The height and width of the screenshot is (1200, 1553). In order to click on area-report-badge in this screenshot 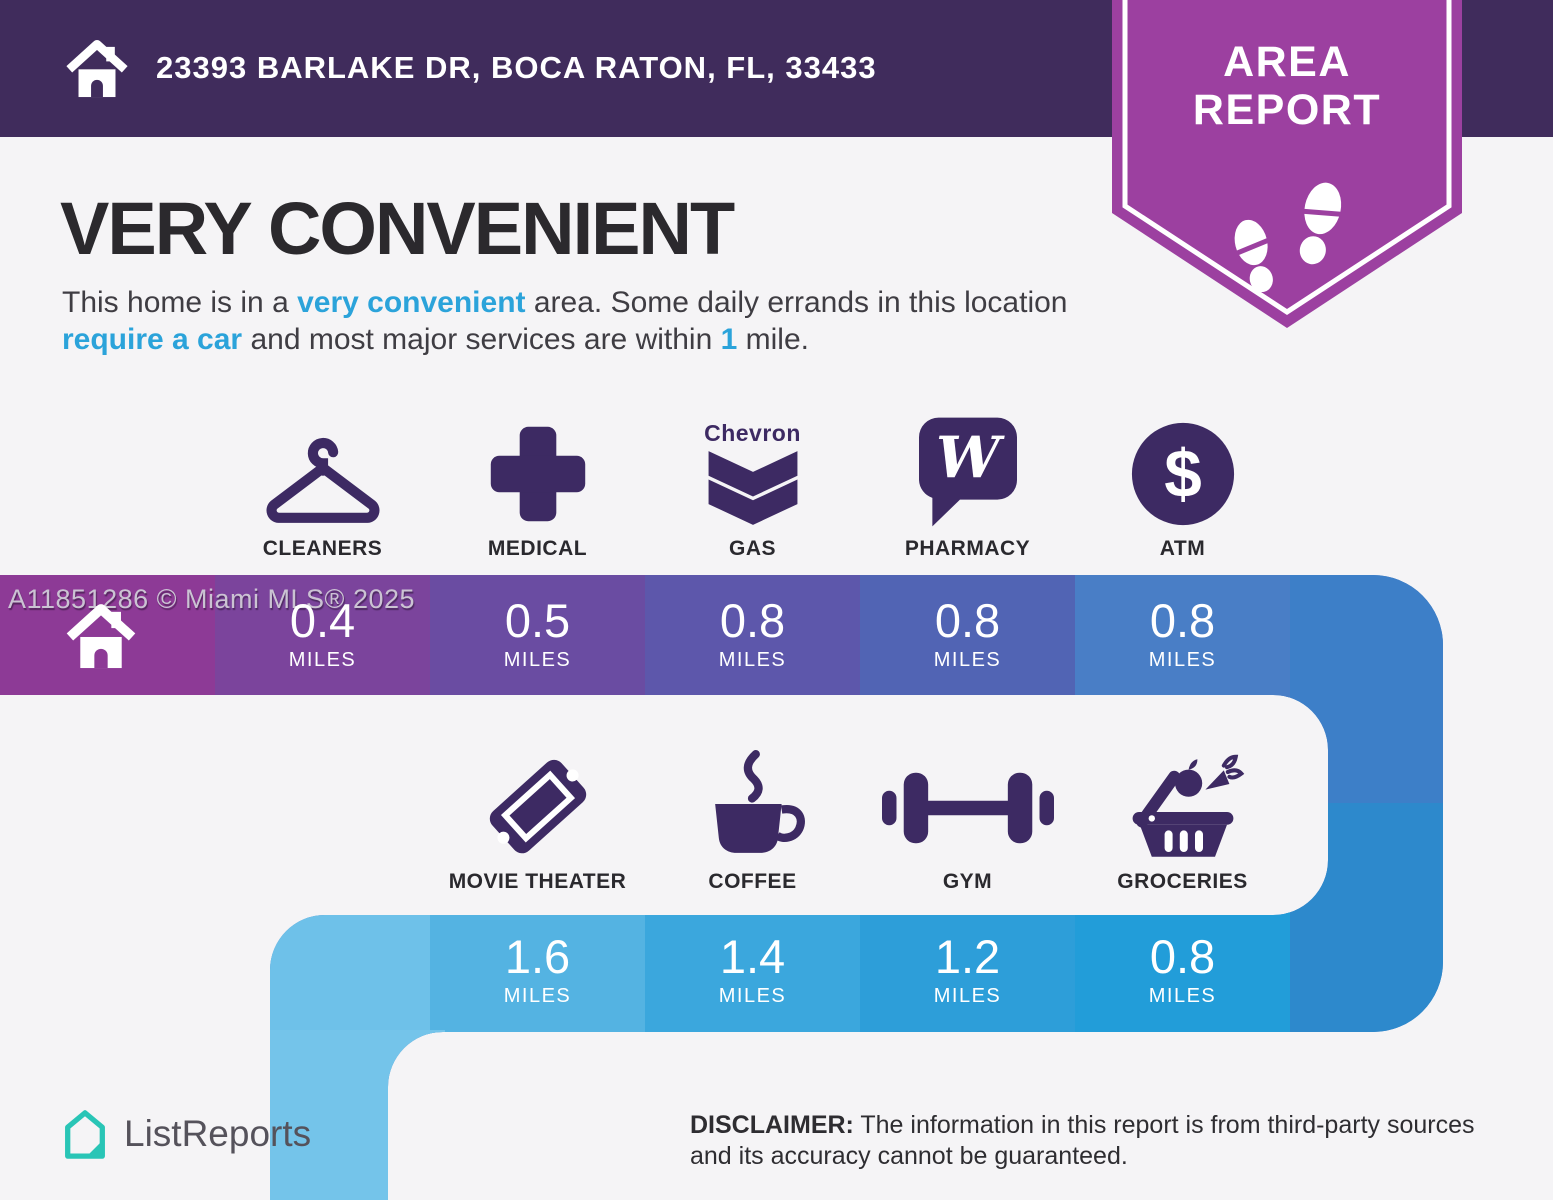, I will do `click(1287, 164)`.